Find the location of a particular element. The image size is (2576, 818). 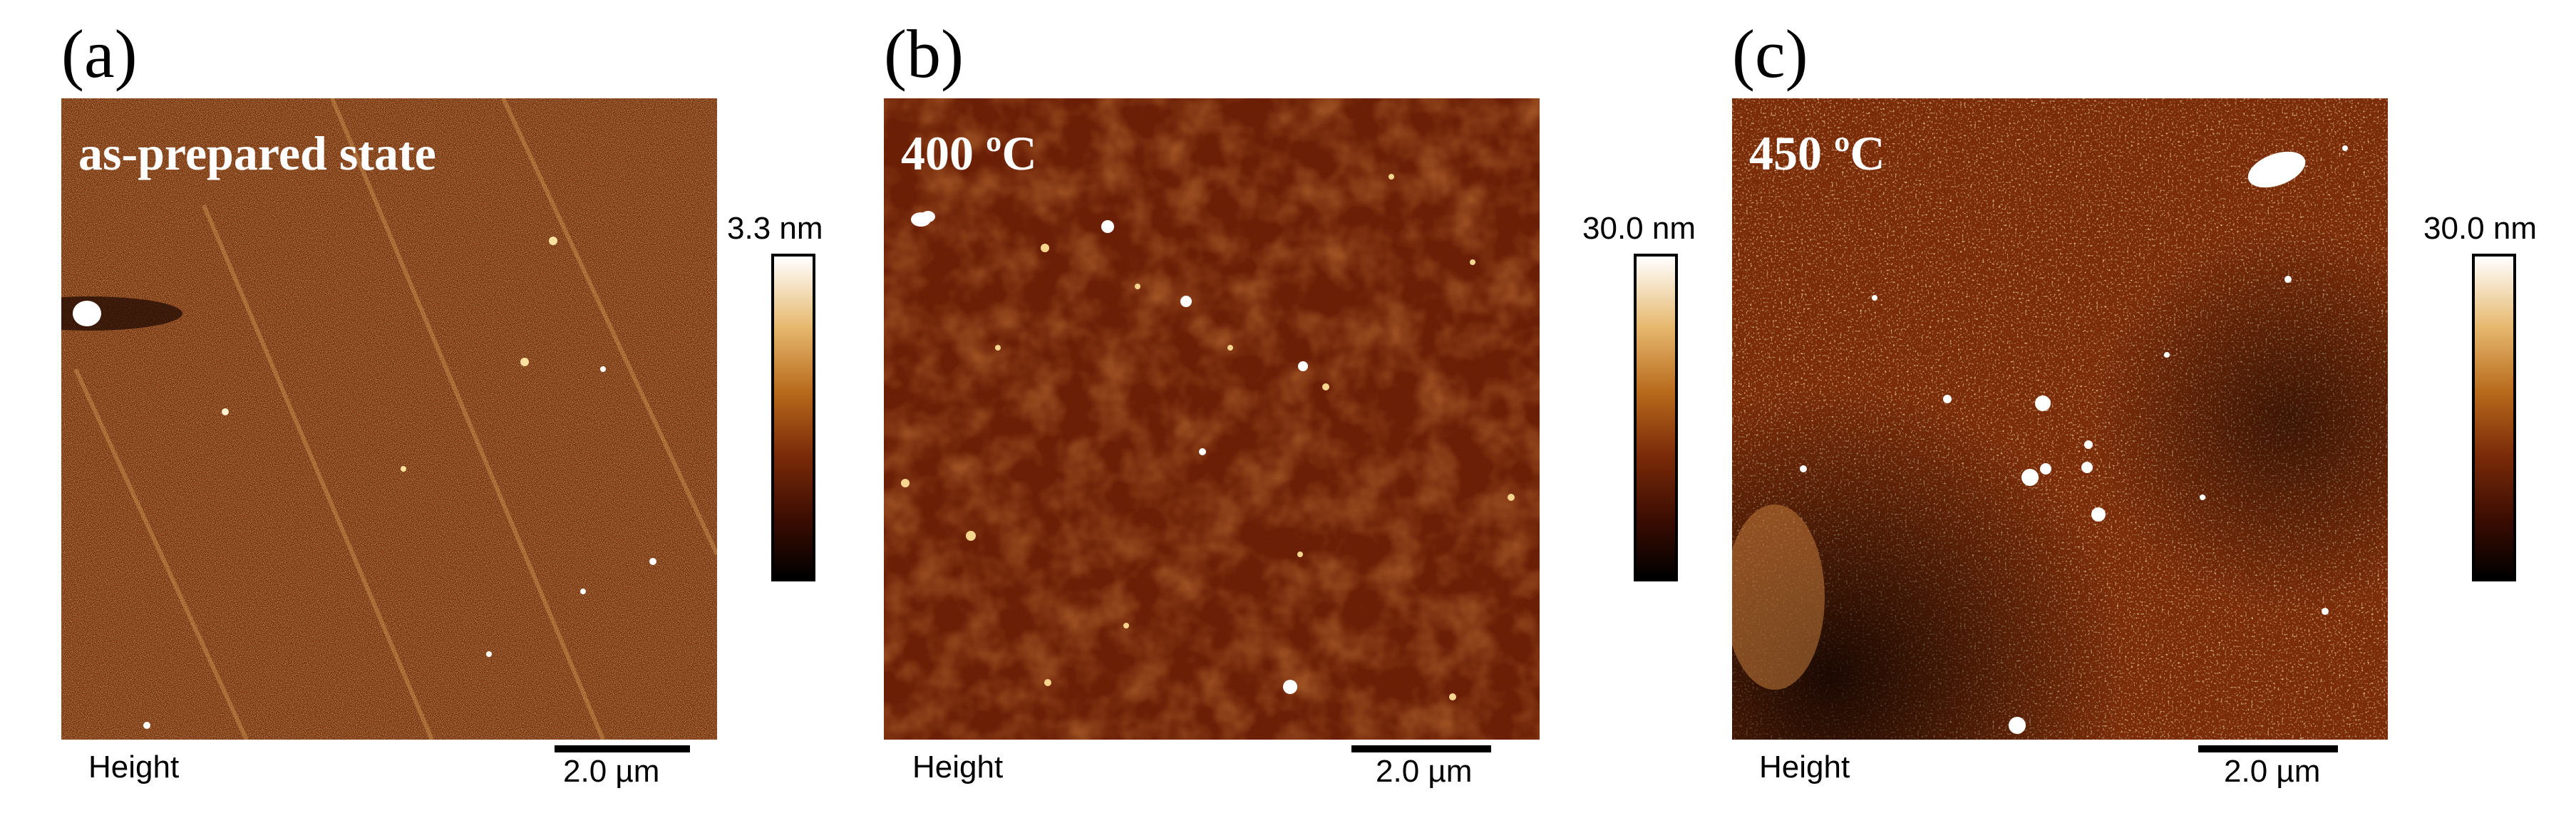

sample-state-label: as-prepared state is located at coordinates (257, 153).